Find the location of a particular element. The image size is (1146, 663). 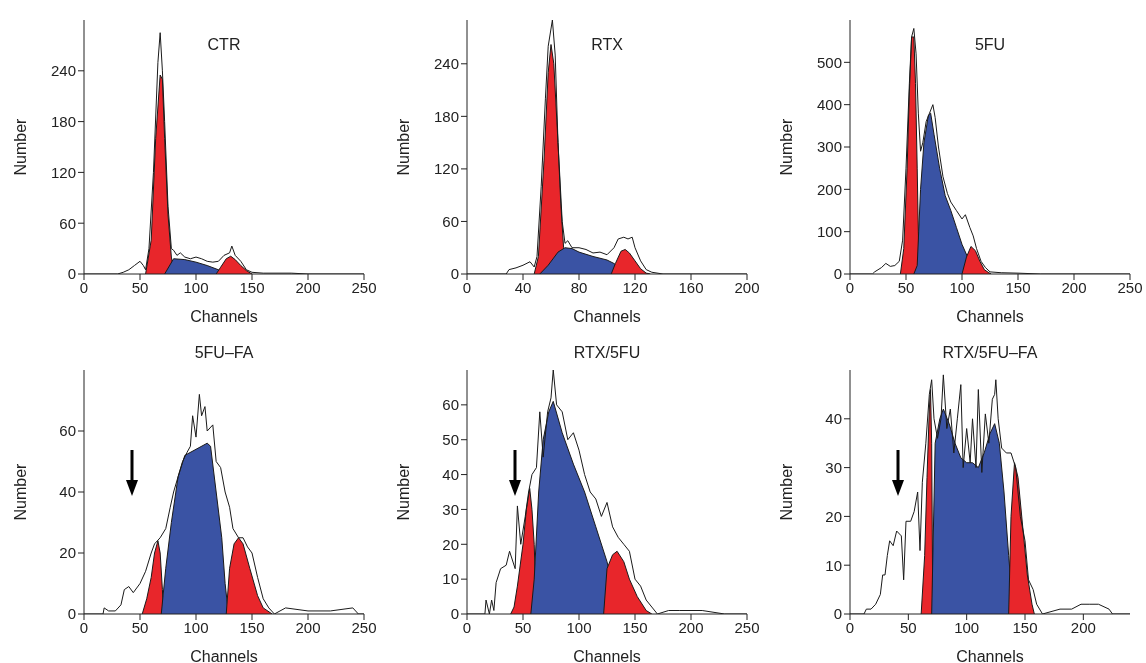

chart-title: 5FU–FA is located at coordinates (224, 353).